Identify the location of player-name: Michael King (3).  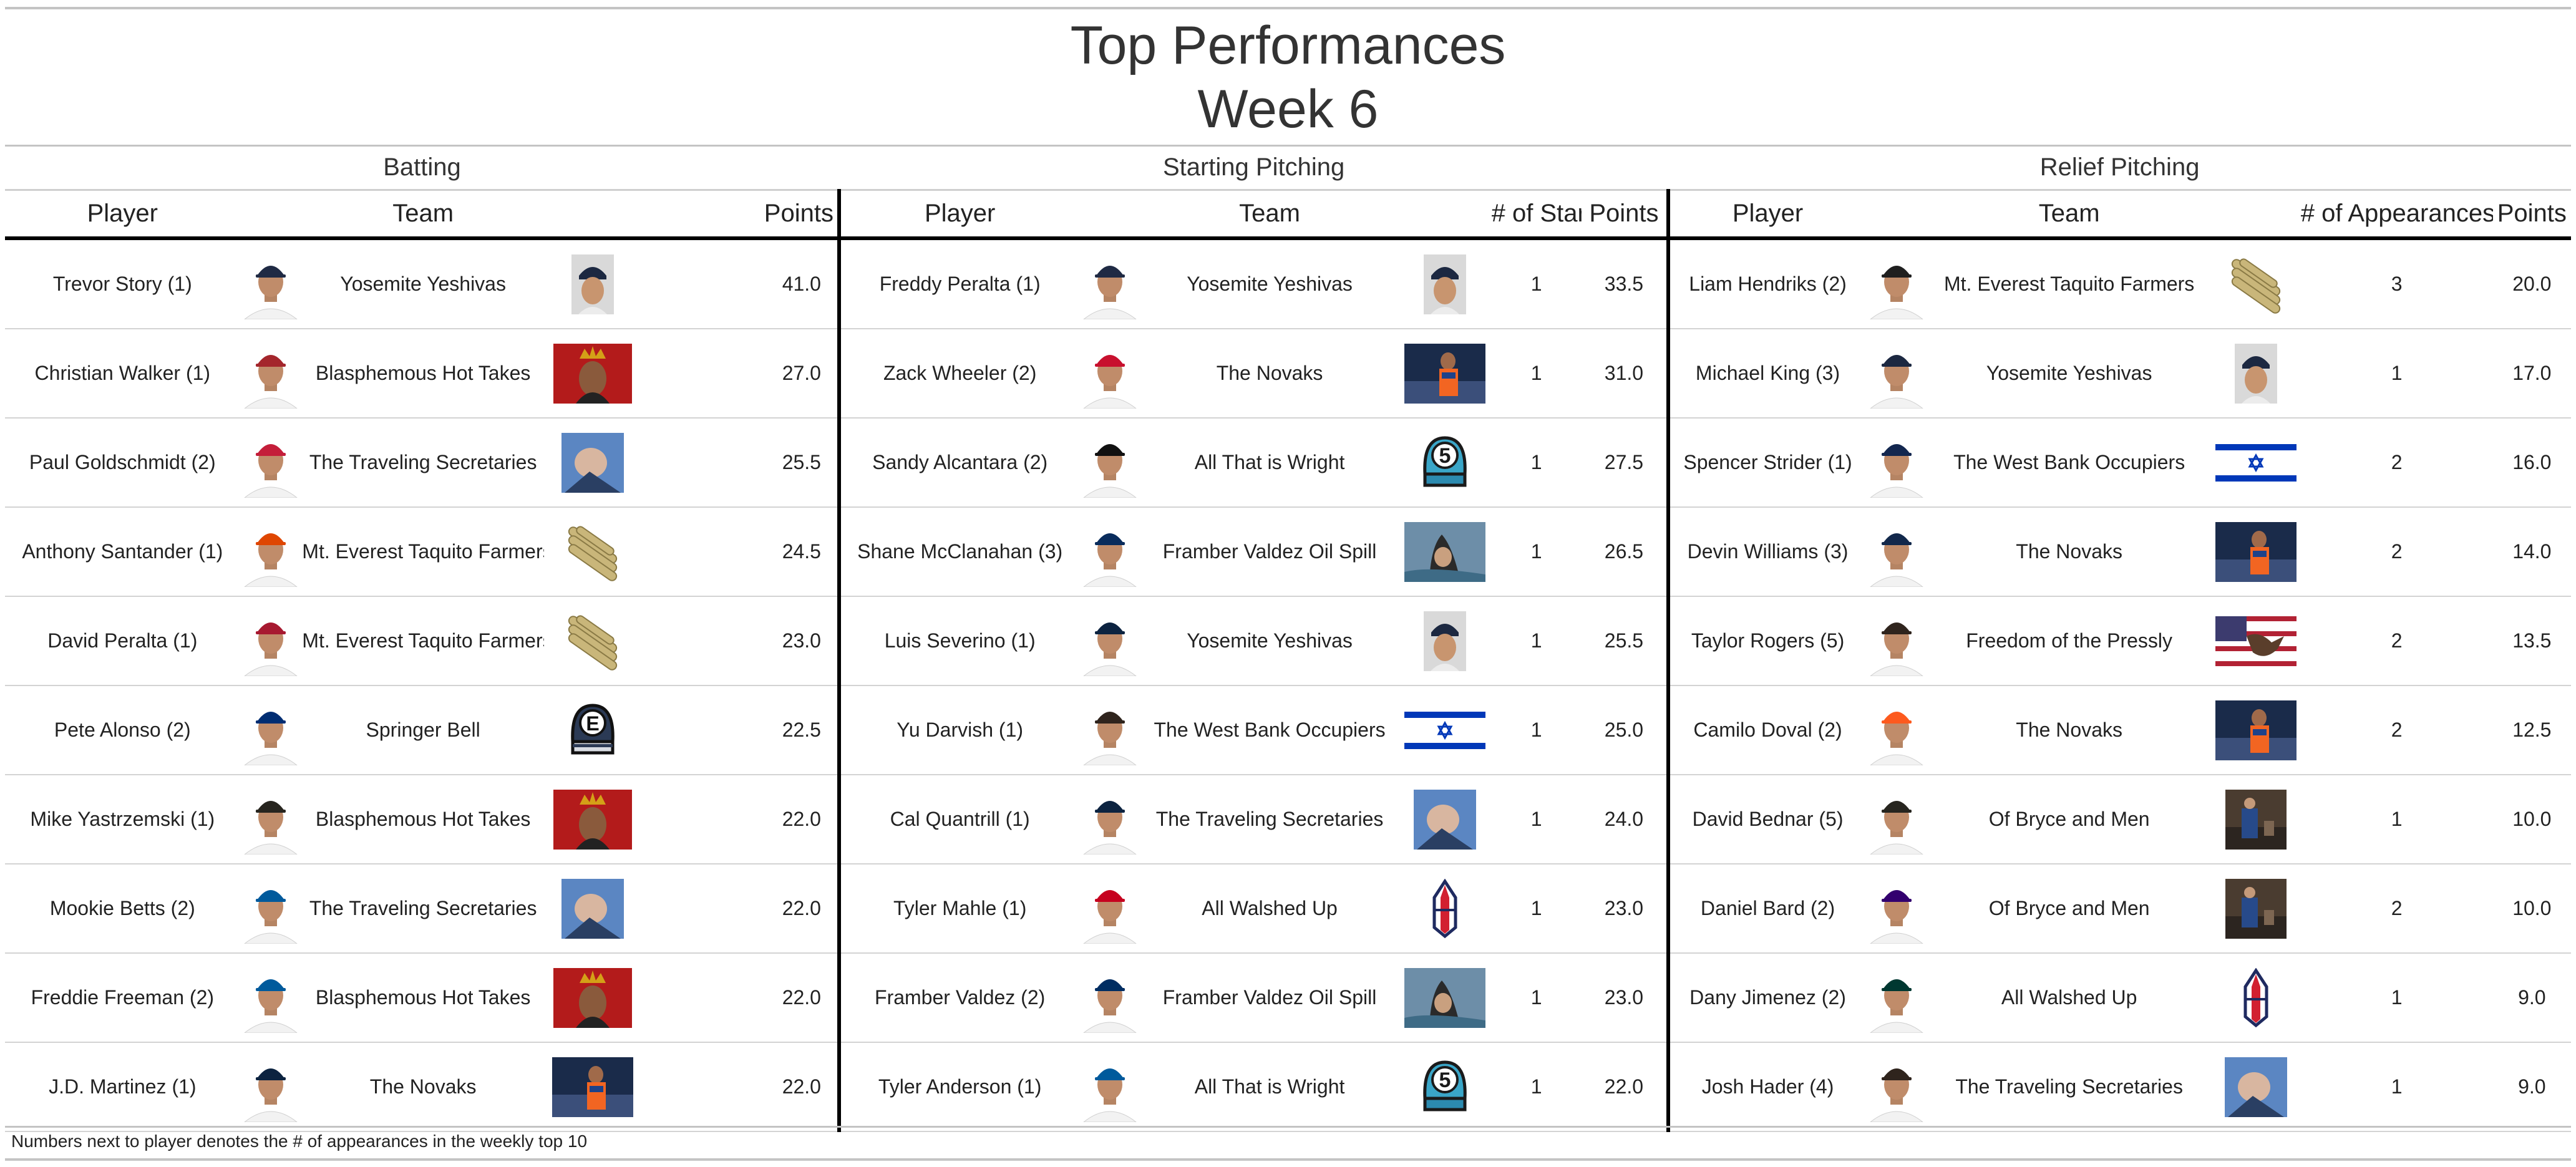
(1765, 374).